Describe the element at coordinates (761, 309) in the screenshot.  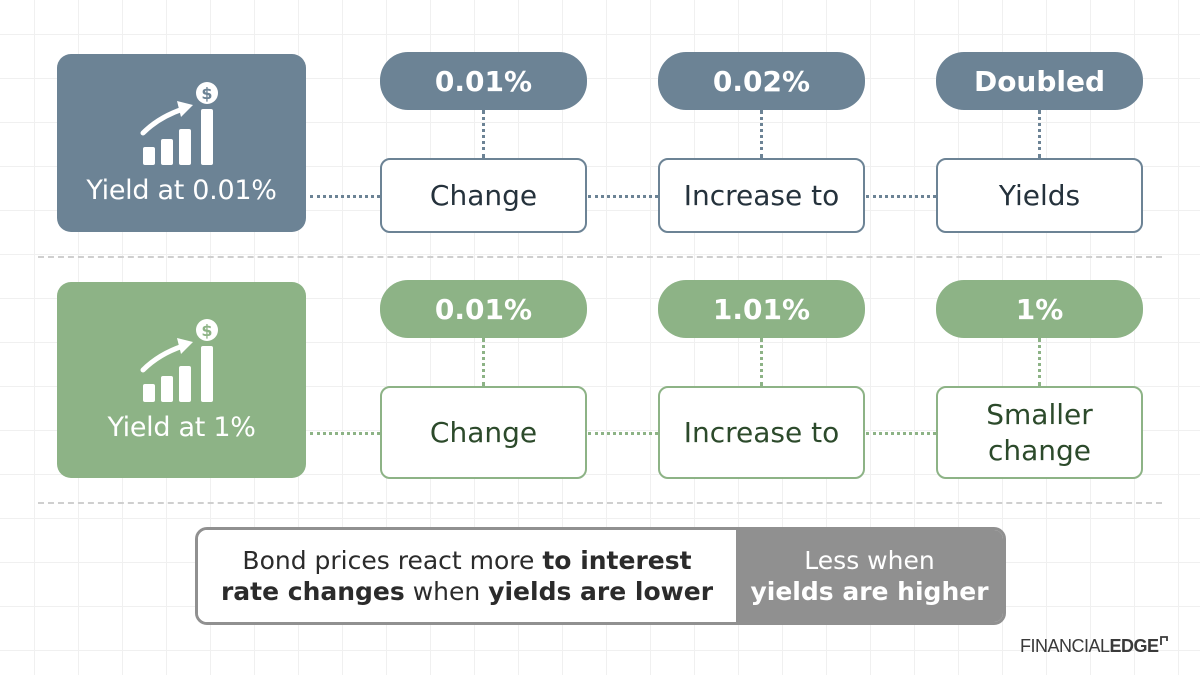
I see `value-pill: 1.01%` at that location.